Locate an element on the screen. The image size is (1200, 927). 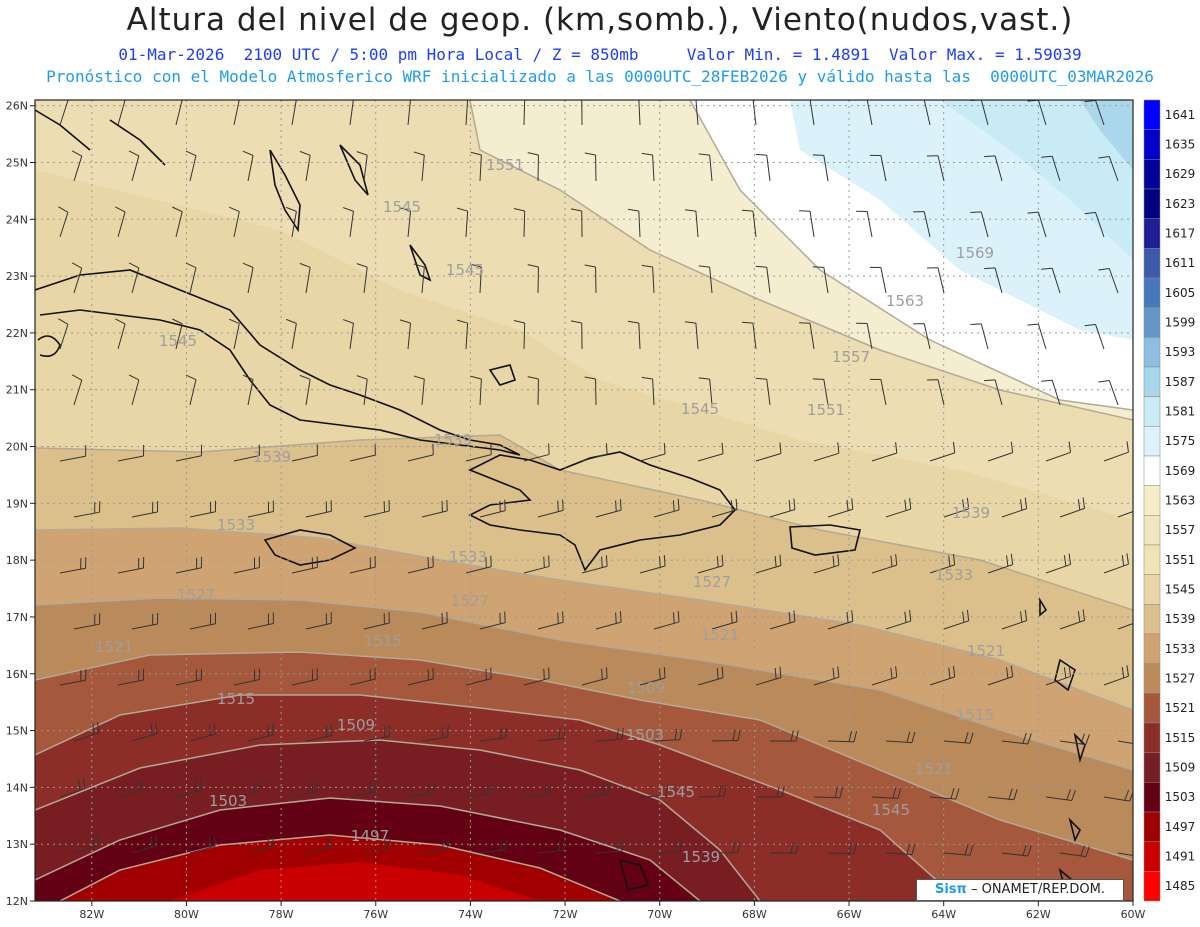
lon-label: 70W is located at coordinates (659, 914).